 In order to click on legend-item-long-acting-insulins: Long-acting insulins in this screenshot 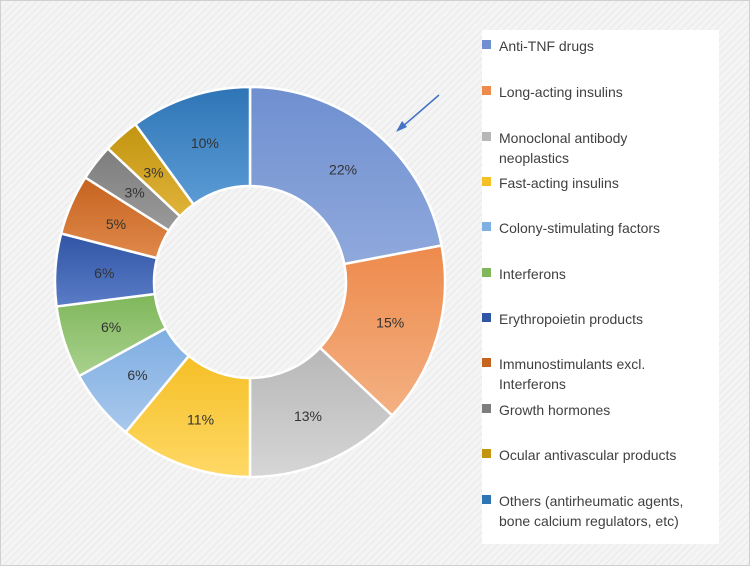, I will do `click(552, 92)`.